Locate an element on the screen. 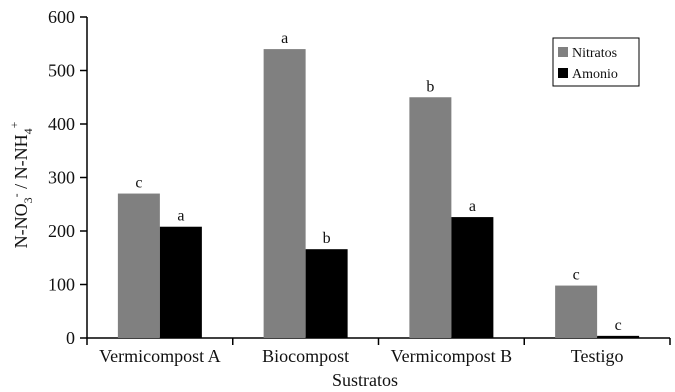 This screenshot has width=675, height=392. x-category-label: Testigo is located at coordinates (597, 356).